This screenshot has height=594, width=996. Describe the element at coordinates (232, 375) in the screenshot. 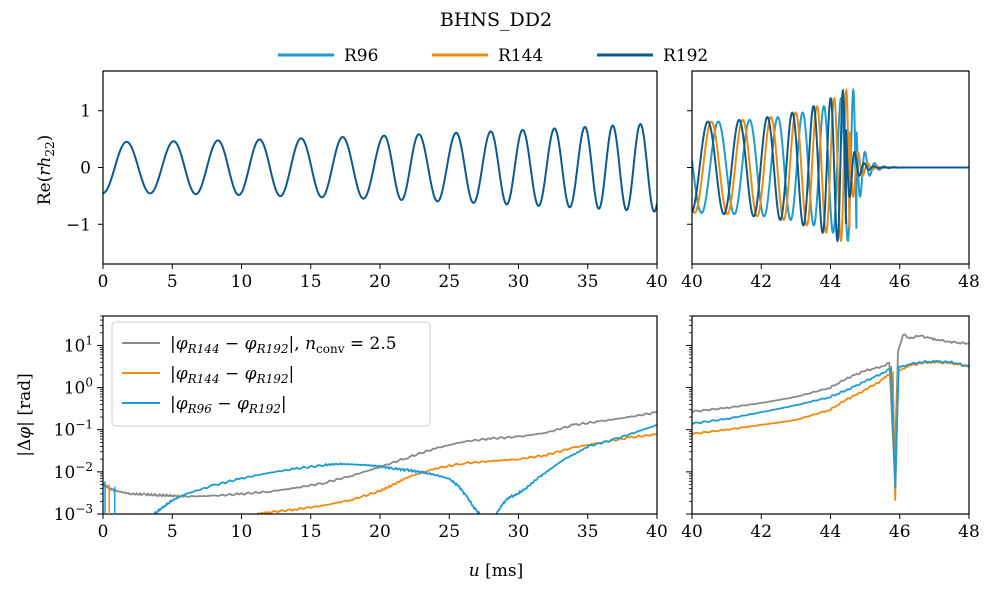

I see `phase-legend-label-r144: |φR144 − φR192|` at that location.